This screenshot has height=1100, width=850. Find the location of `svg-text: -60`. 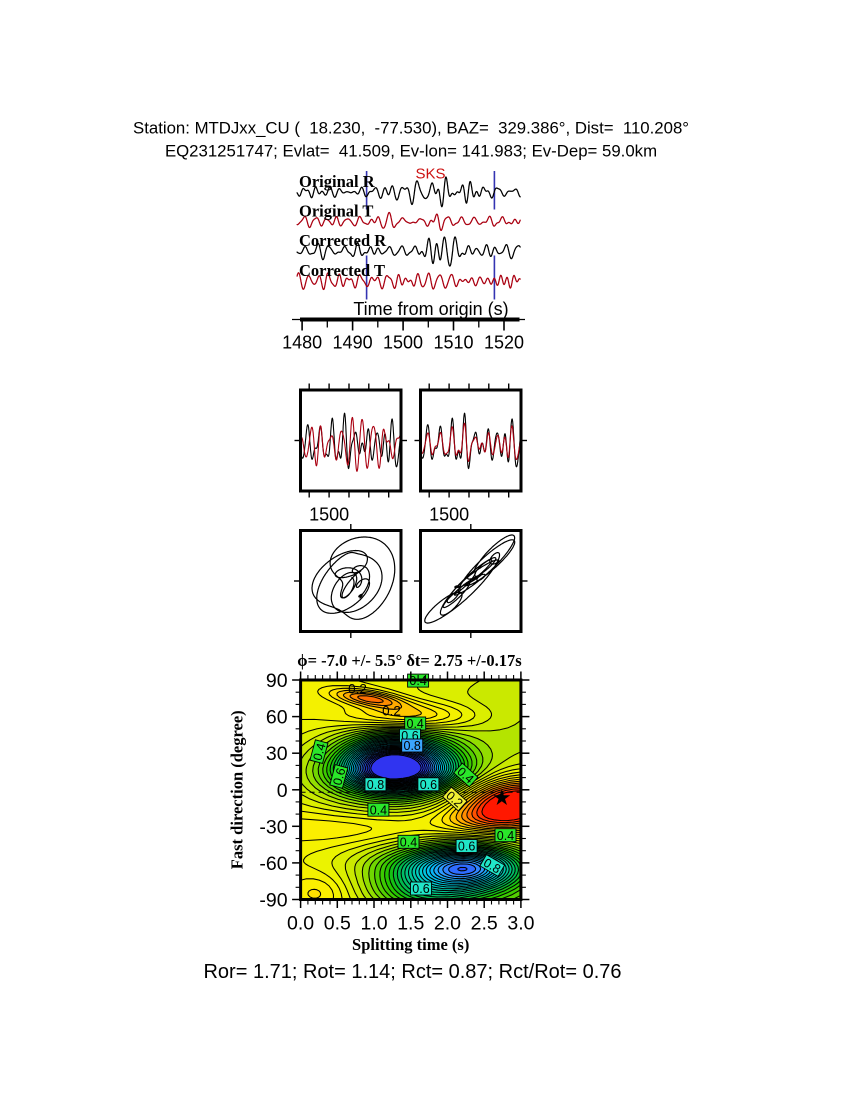

svg-text: -60 is located at coordinates (273, 864).